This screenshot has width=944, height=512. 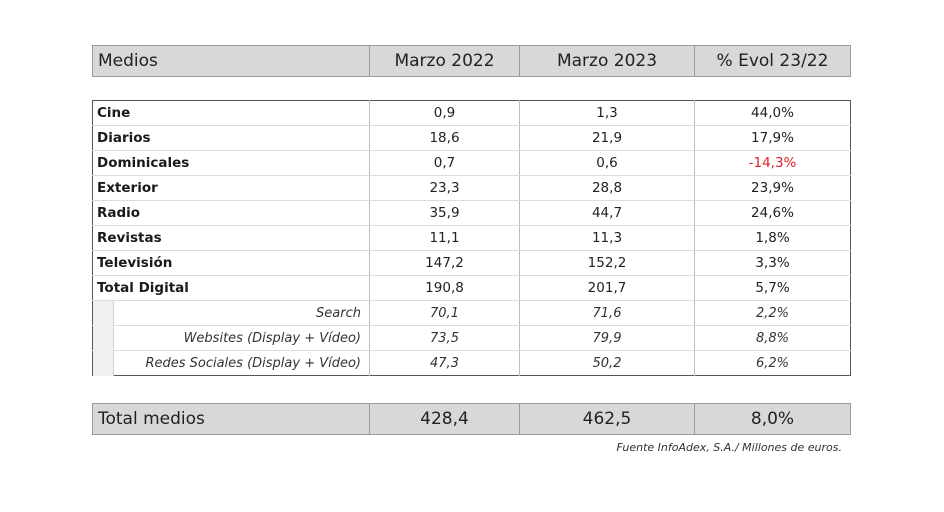 I want to click on total-2022: 428,4, so click(x=444, y=419).